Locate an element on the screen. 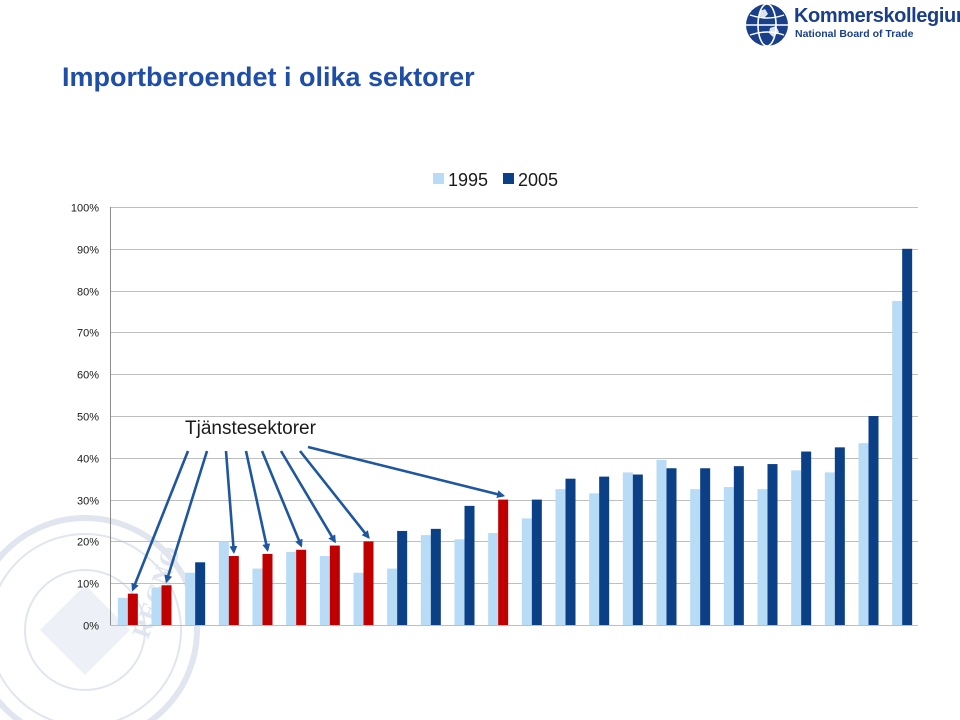  annotation-arrows is located at coordinates (318, 518).